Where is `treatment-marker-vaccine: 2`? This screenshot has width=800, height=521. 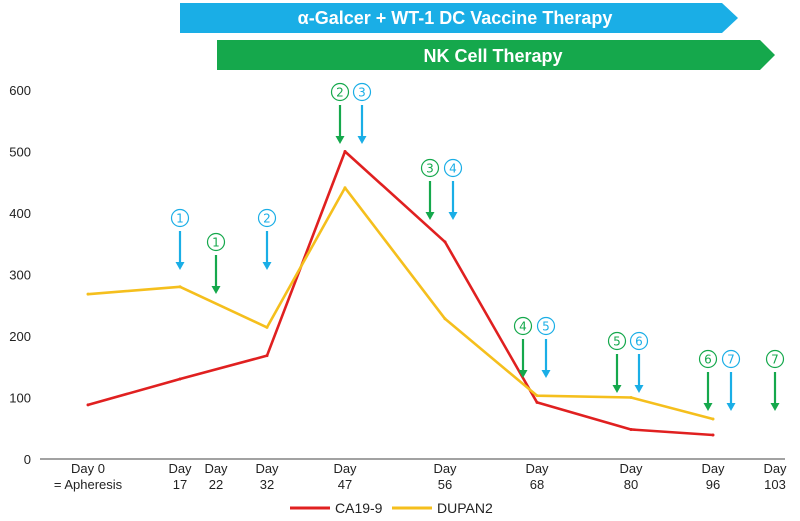 treatment-marker-vaccine: 2 is located at coordinates (267, 239).